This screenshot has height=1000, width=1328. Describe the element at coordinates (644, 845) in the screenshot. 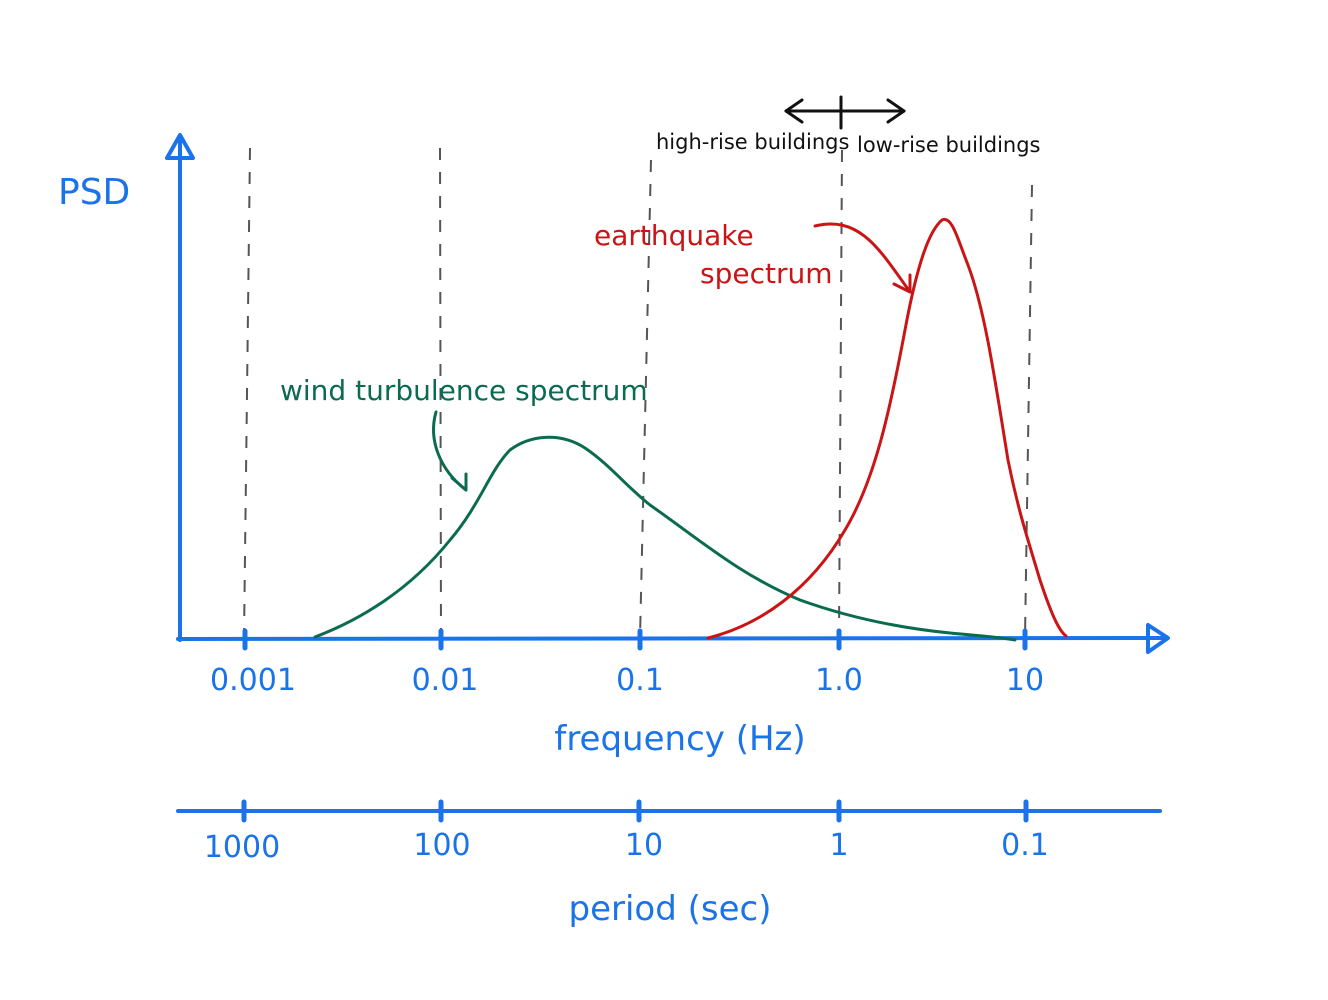

I see `period-tick-10: 10` at that location.